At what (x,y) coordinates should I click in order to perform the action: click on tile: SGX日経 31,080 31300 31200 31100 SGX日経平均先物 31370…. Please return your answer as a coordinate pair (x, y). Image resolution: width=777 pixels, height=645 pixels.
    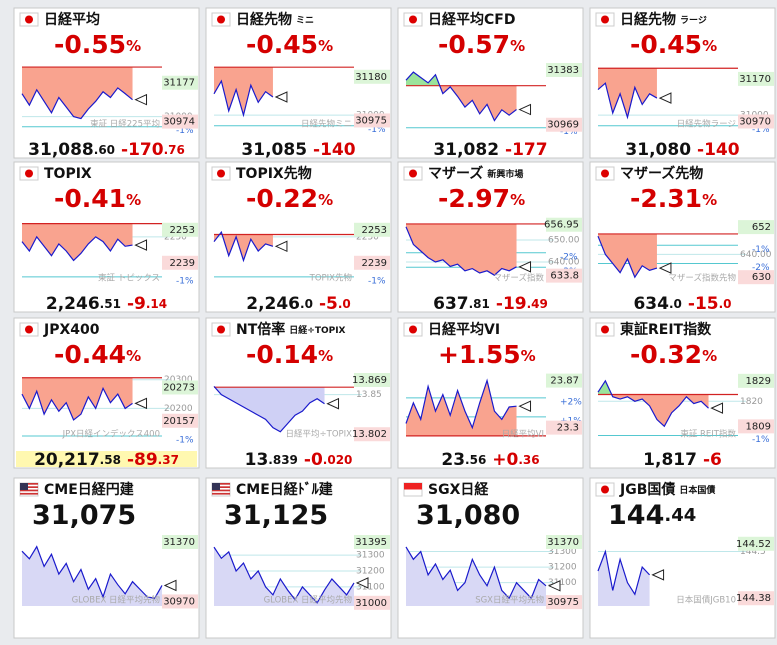
    Looking at the image, I should click on (490, 558).